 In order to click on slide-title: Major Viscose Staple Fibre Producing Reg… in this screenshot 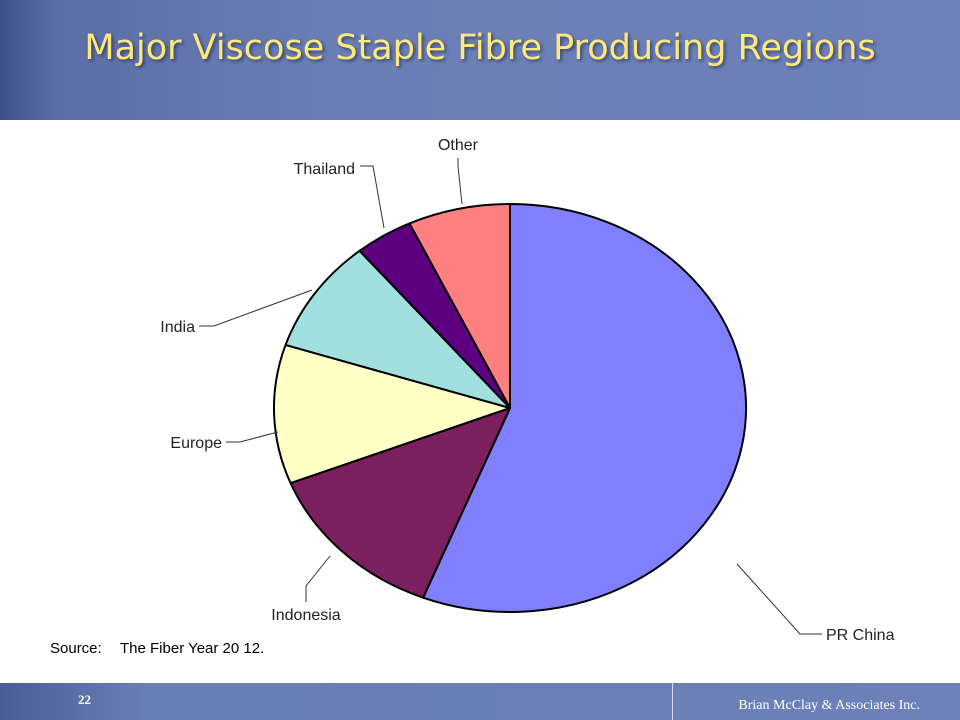, I will do `click(480, 48)`.